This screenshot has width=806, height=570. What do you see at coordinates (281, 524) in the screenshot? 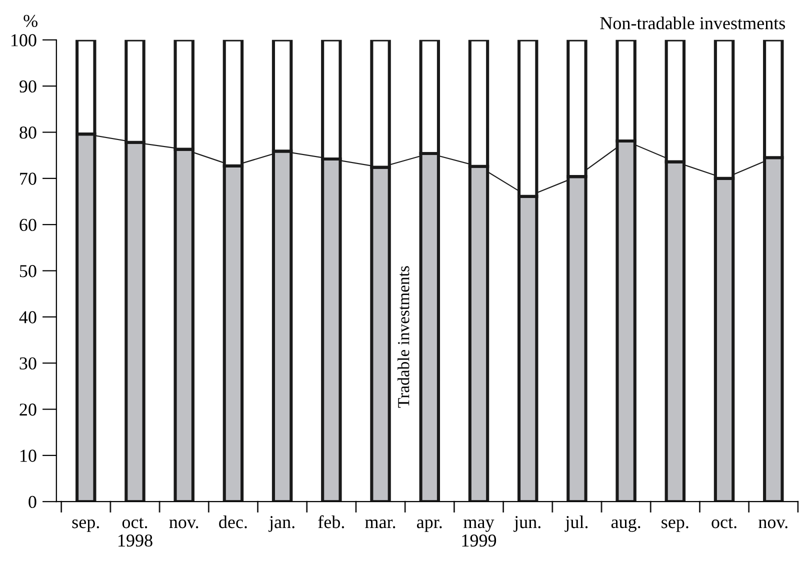
I see `x-tick-label: jan.` at bounding box center [281, 524].